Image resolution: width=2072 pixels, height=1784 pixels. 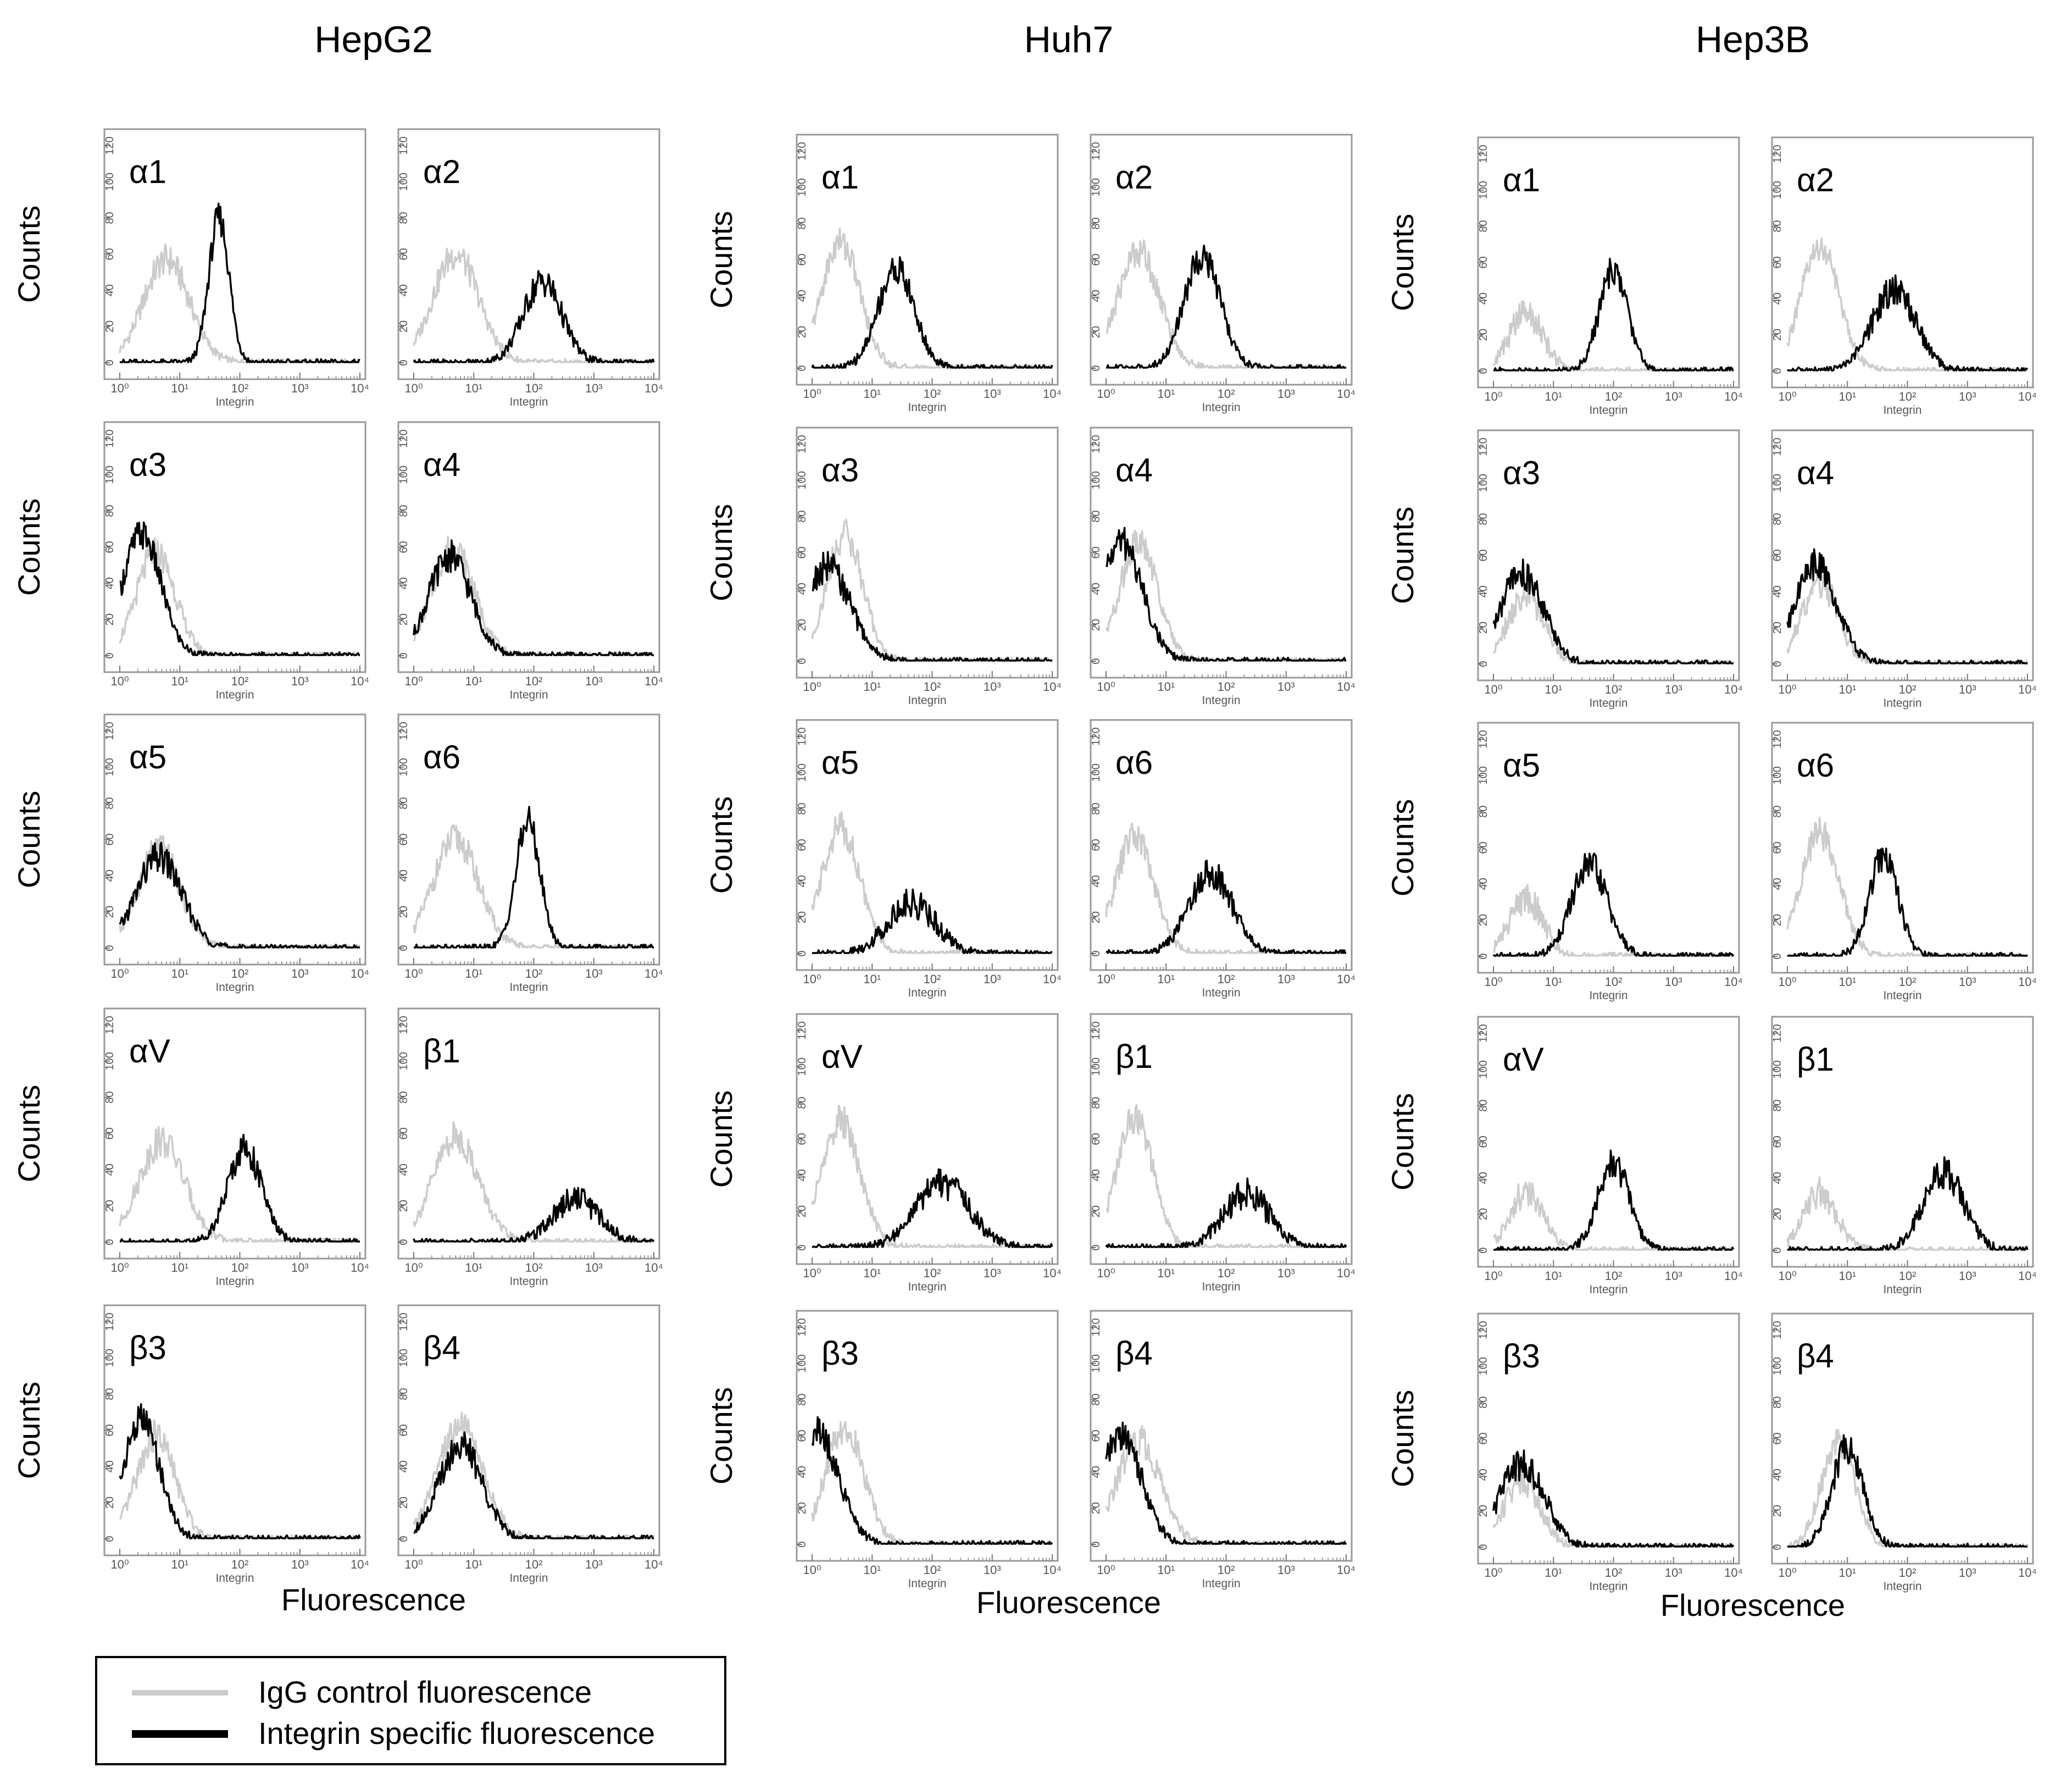 I want to click on histogram-panel: 0 20 40 60 80 100 120 10⁰ 10¹ 10² 10³ 10⁴ Integrin β3, so click(x=929, y=1450).